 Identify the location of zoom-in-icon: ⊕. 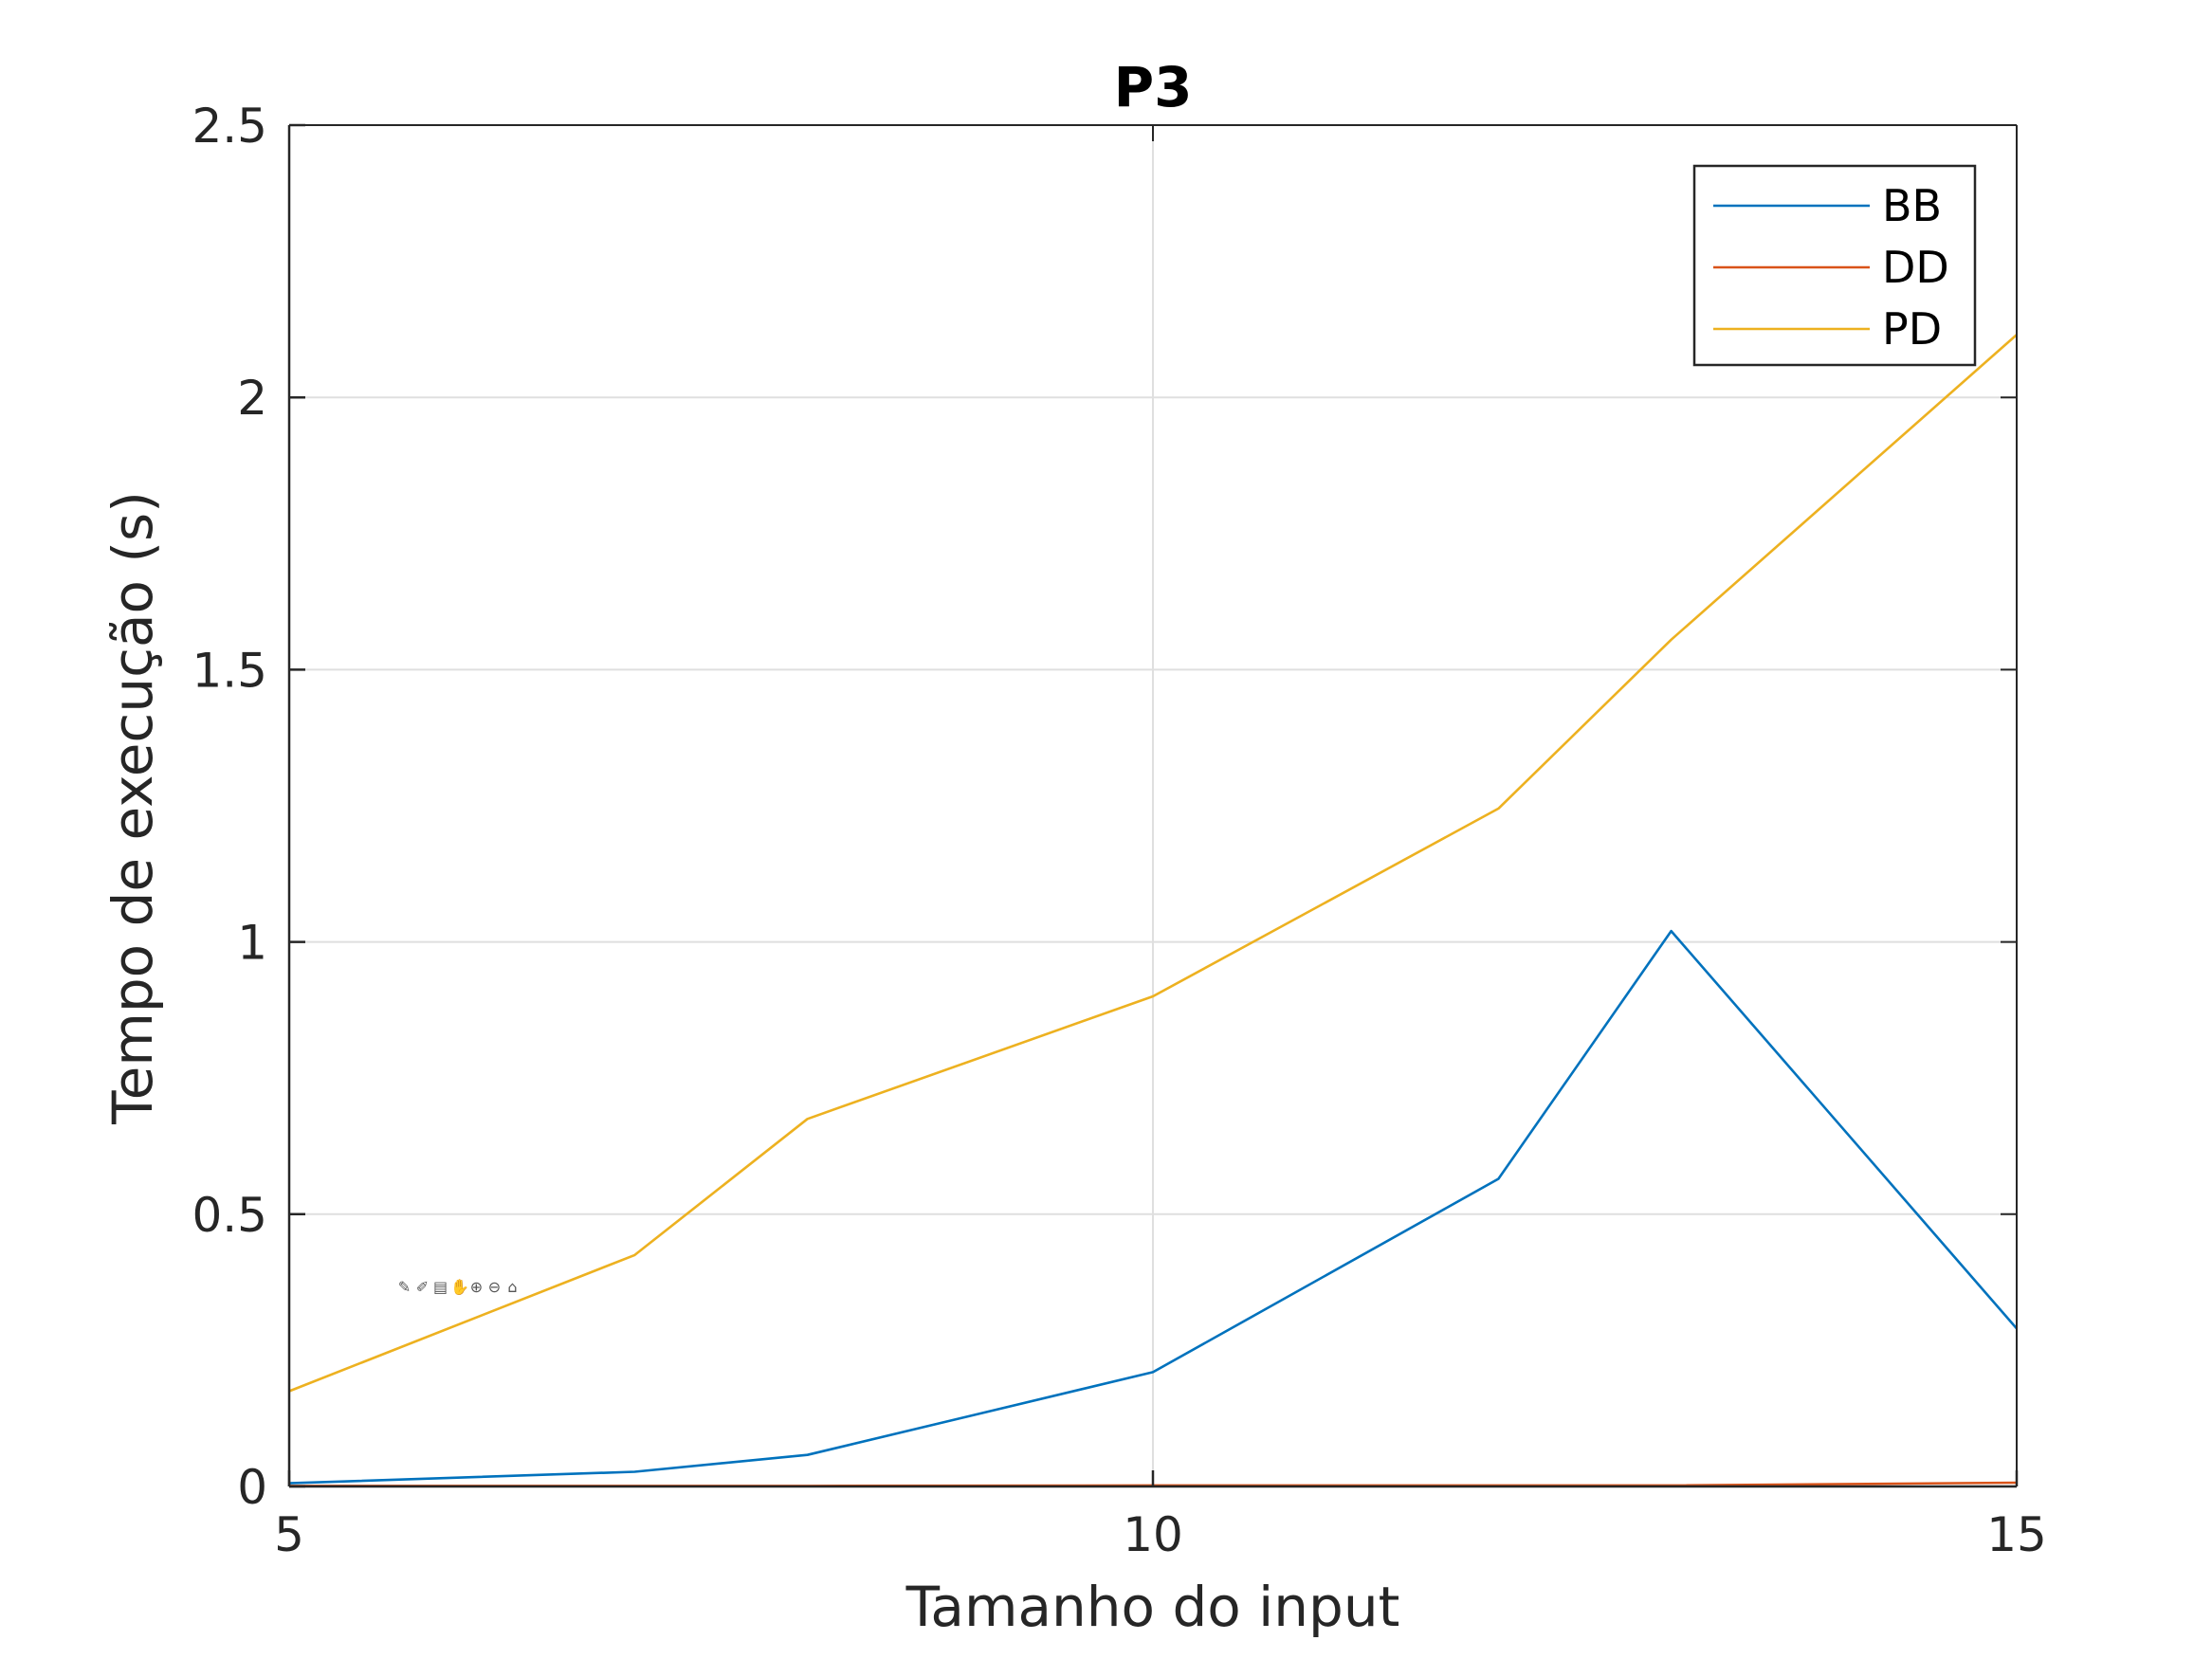
(476, 1287).